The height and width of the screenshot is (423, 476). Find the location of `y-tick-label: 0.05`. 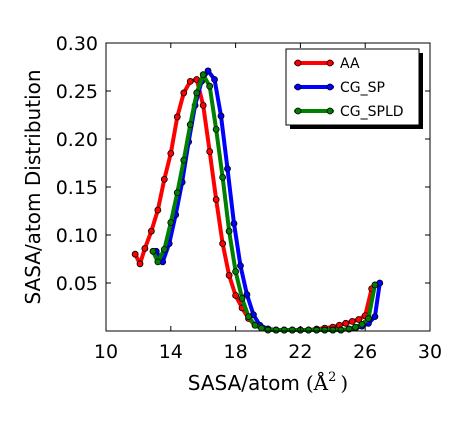

y-tick-label: 0.05 is located at coordinates (77, 284).